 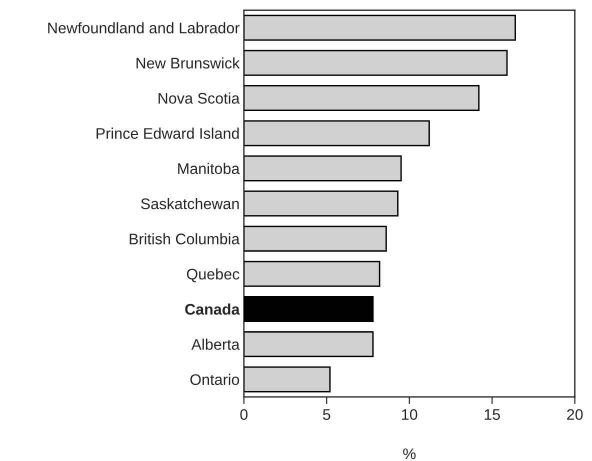 I want to click on y-tick-label: British Columbia, so click(x=185, y=238).